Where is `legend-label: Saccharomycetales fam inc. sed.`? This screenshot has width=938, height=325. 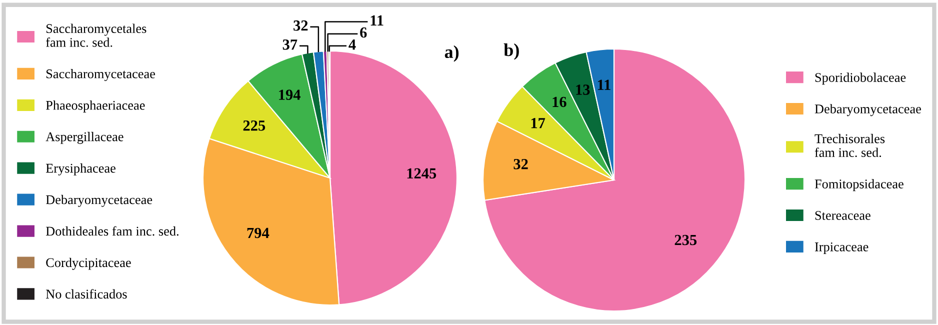 legend-label: Saccharomycetales fam inc. sed. is located at coordinates (96, 35).